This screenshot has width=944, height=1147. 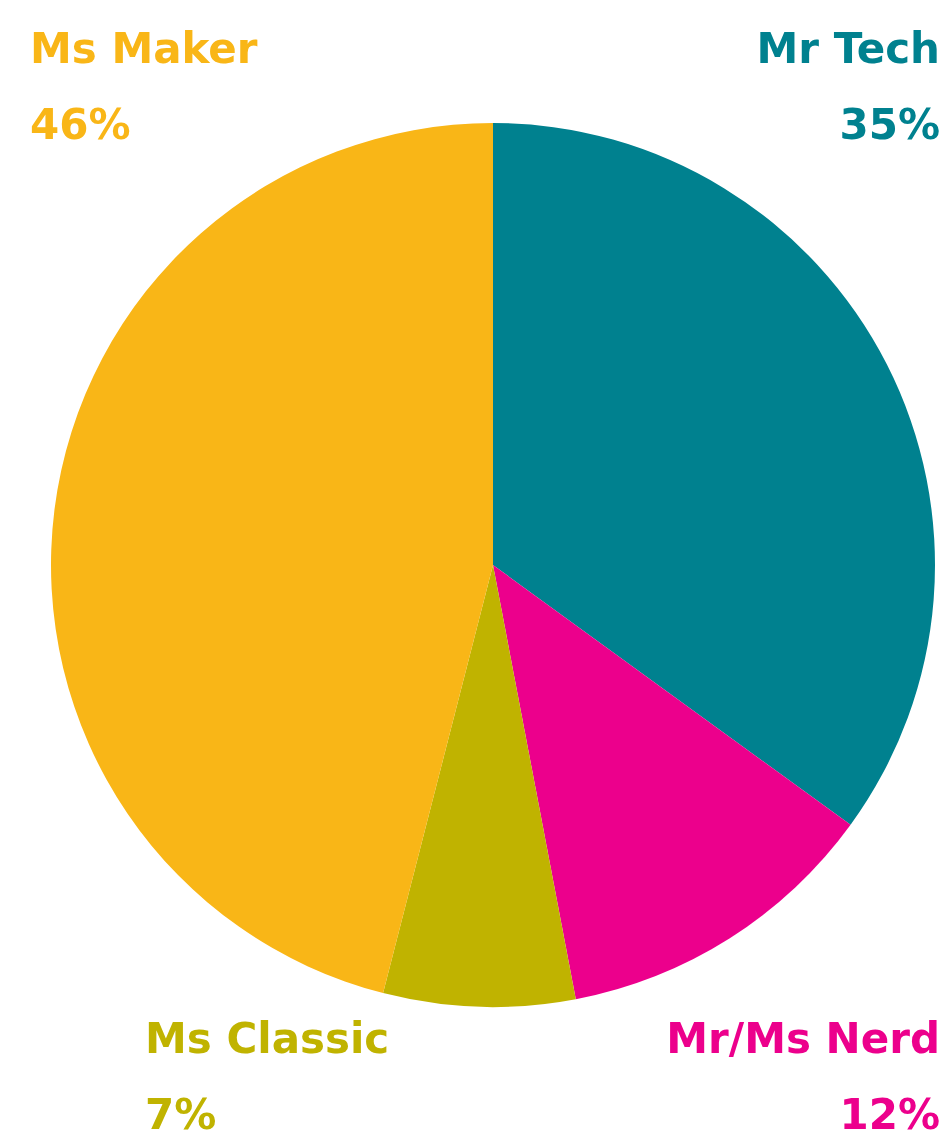 I want to click on data-label: 12%, so click(x=889, y=1114).